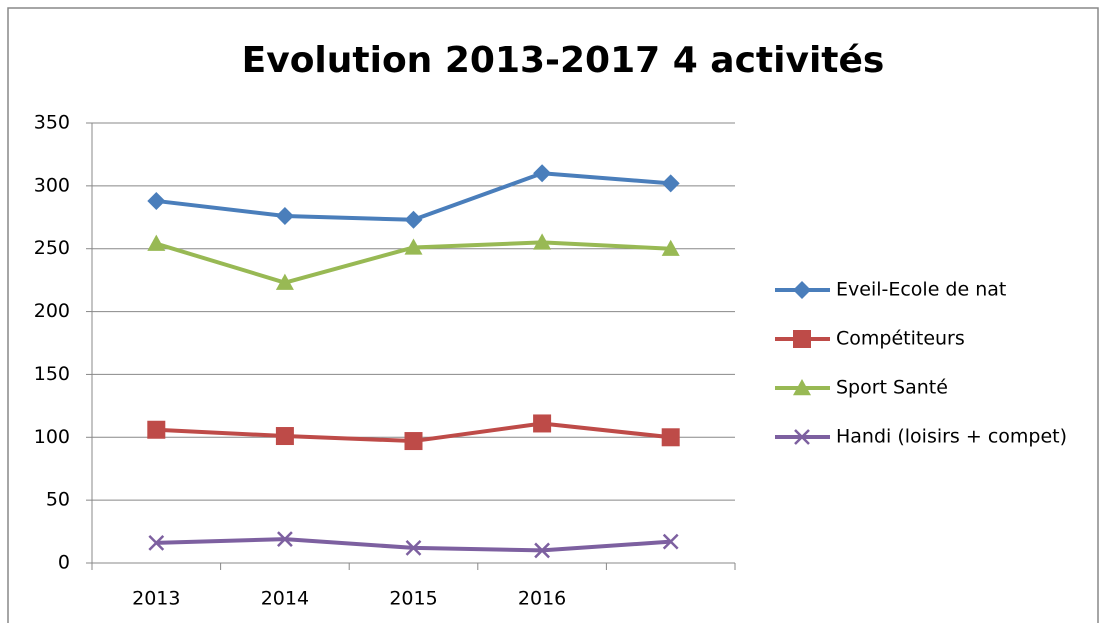  What do you see at coordinates (951, 437) in the screenshot?
I see `legend-label: Handi (loisirs + compet)` at bounding box center [951, 437].